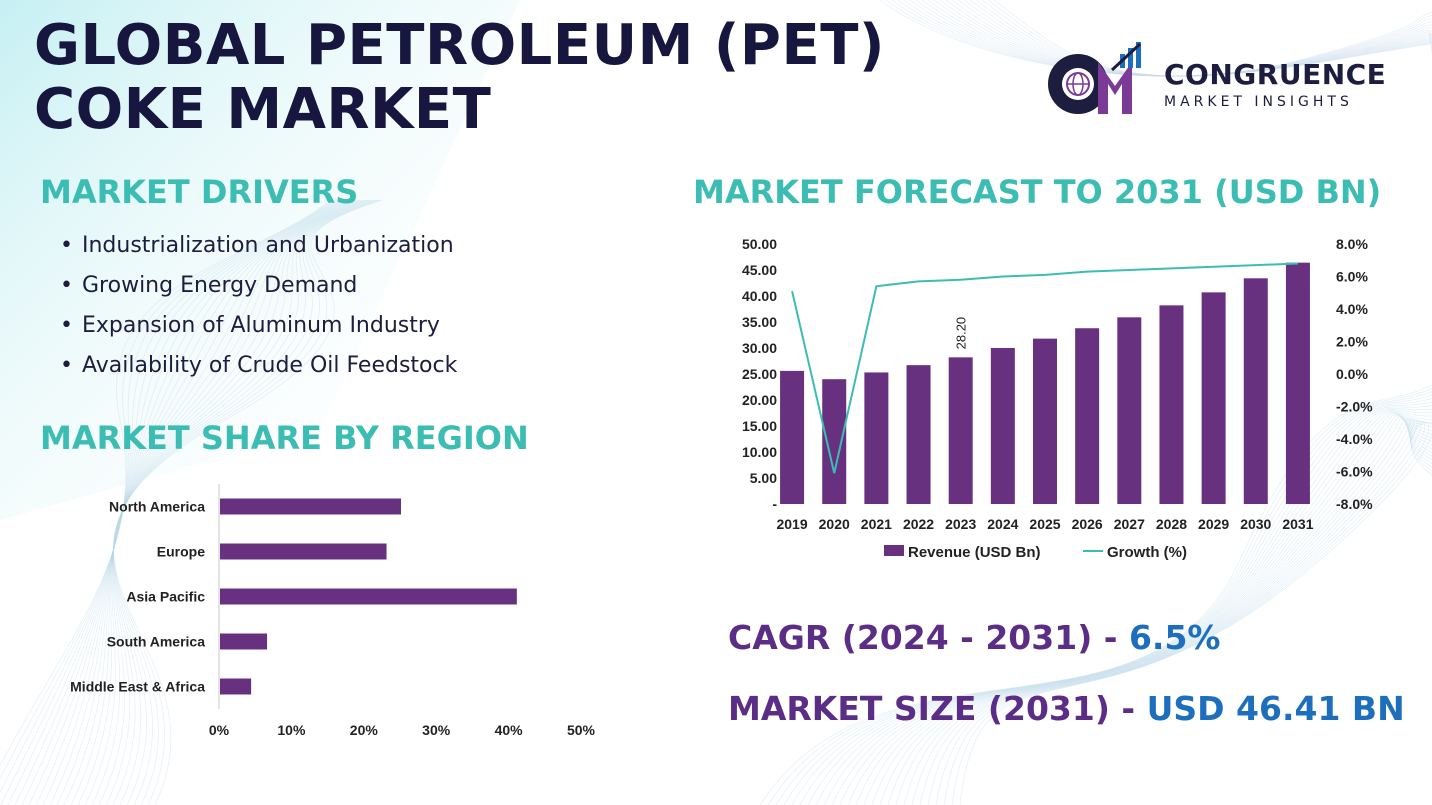 This screenshot has height=805, width=1432. What do you see at coordinates (1002, 524) in the screenshot?
I see `forecast-x-tick: 2024` at bounding box center [1002, 524].